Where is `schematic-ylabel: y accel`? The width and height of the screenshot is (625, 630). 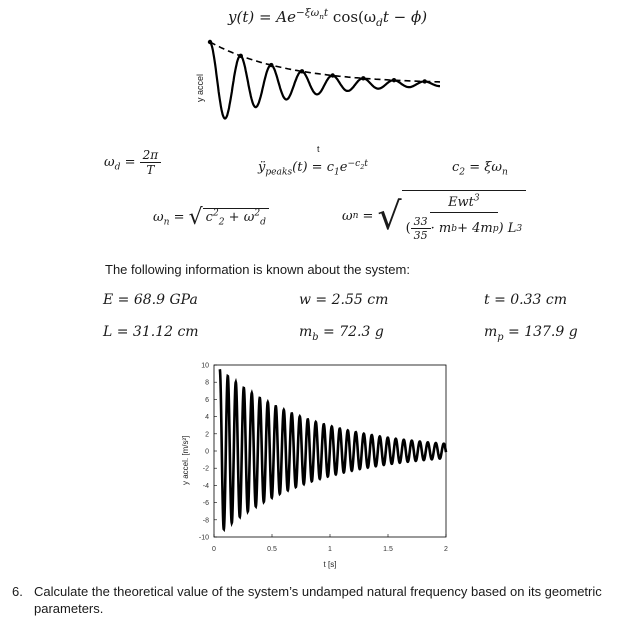
schematic-ylabel: y accel is located at coordinates (200, 88).